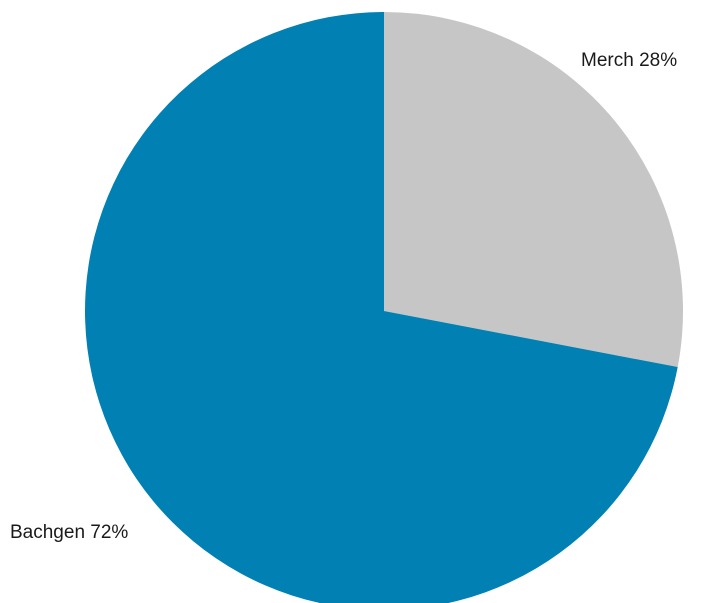 This screenshot has height=603, width=708. What do you see at coordinates (69, 532) in the screenshot?
I see `slice-label-bachgen: Bachgen 72%` at bounding box center [69, 532].